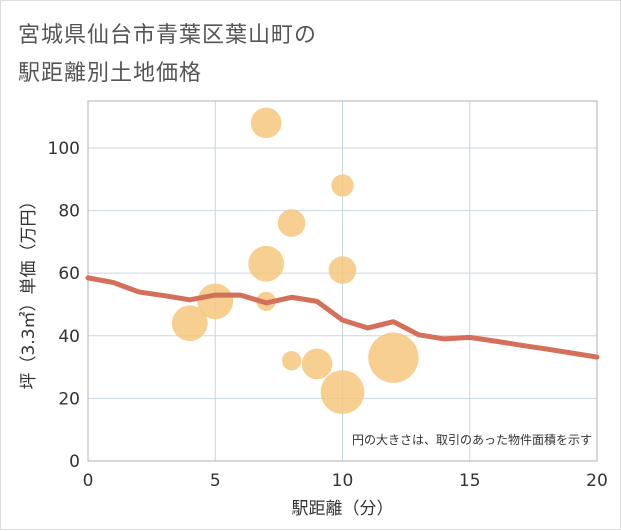  I want to click on y-tick-labels: 0 20 40 60 80 100, so click(64, 305).